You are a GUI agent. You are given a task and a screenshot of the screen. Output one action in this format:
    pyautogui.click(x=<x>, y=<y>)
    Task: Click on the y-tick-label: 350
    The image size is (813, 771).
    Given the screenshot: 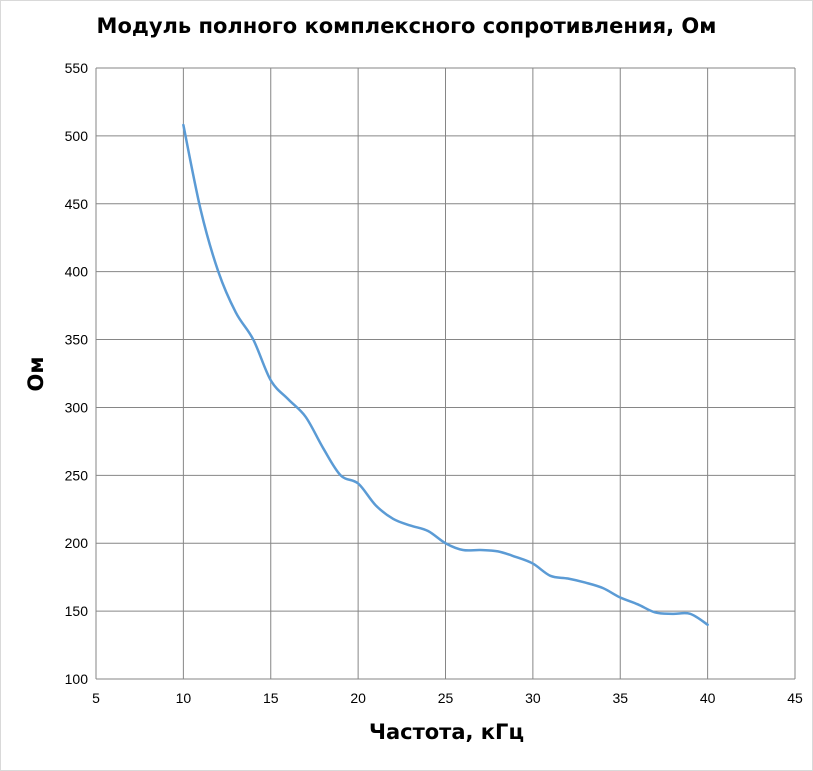 What is the action you would take?
    pyautogui.click(x=77, y=340)
    